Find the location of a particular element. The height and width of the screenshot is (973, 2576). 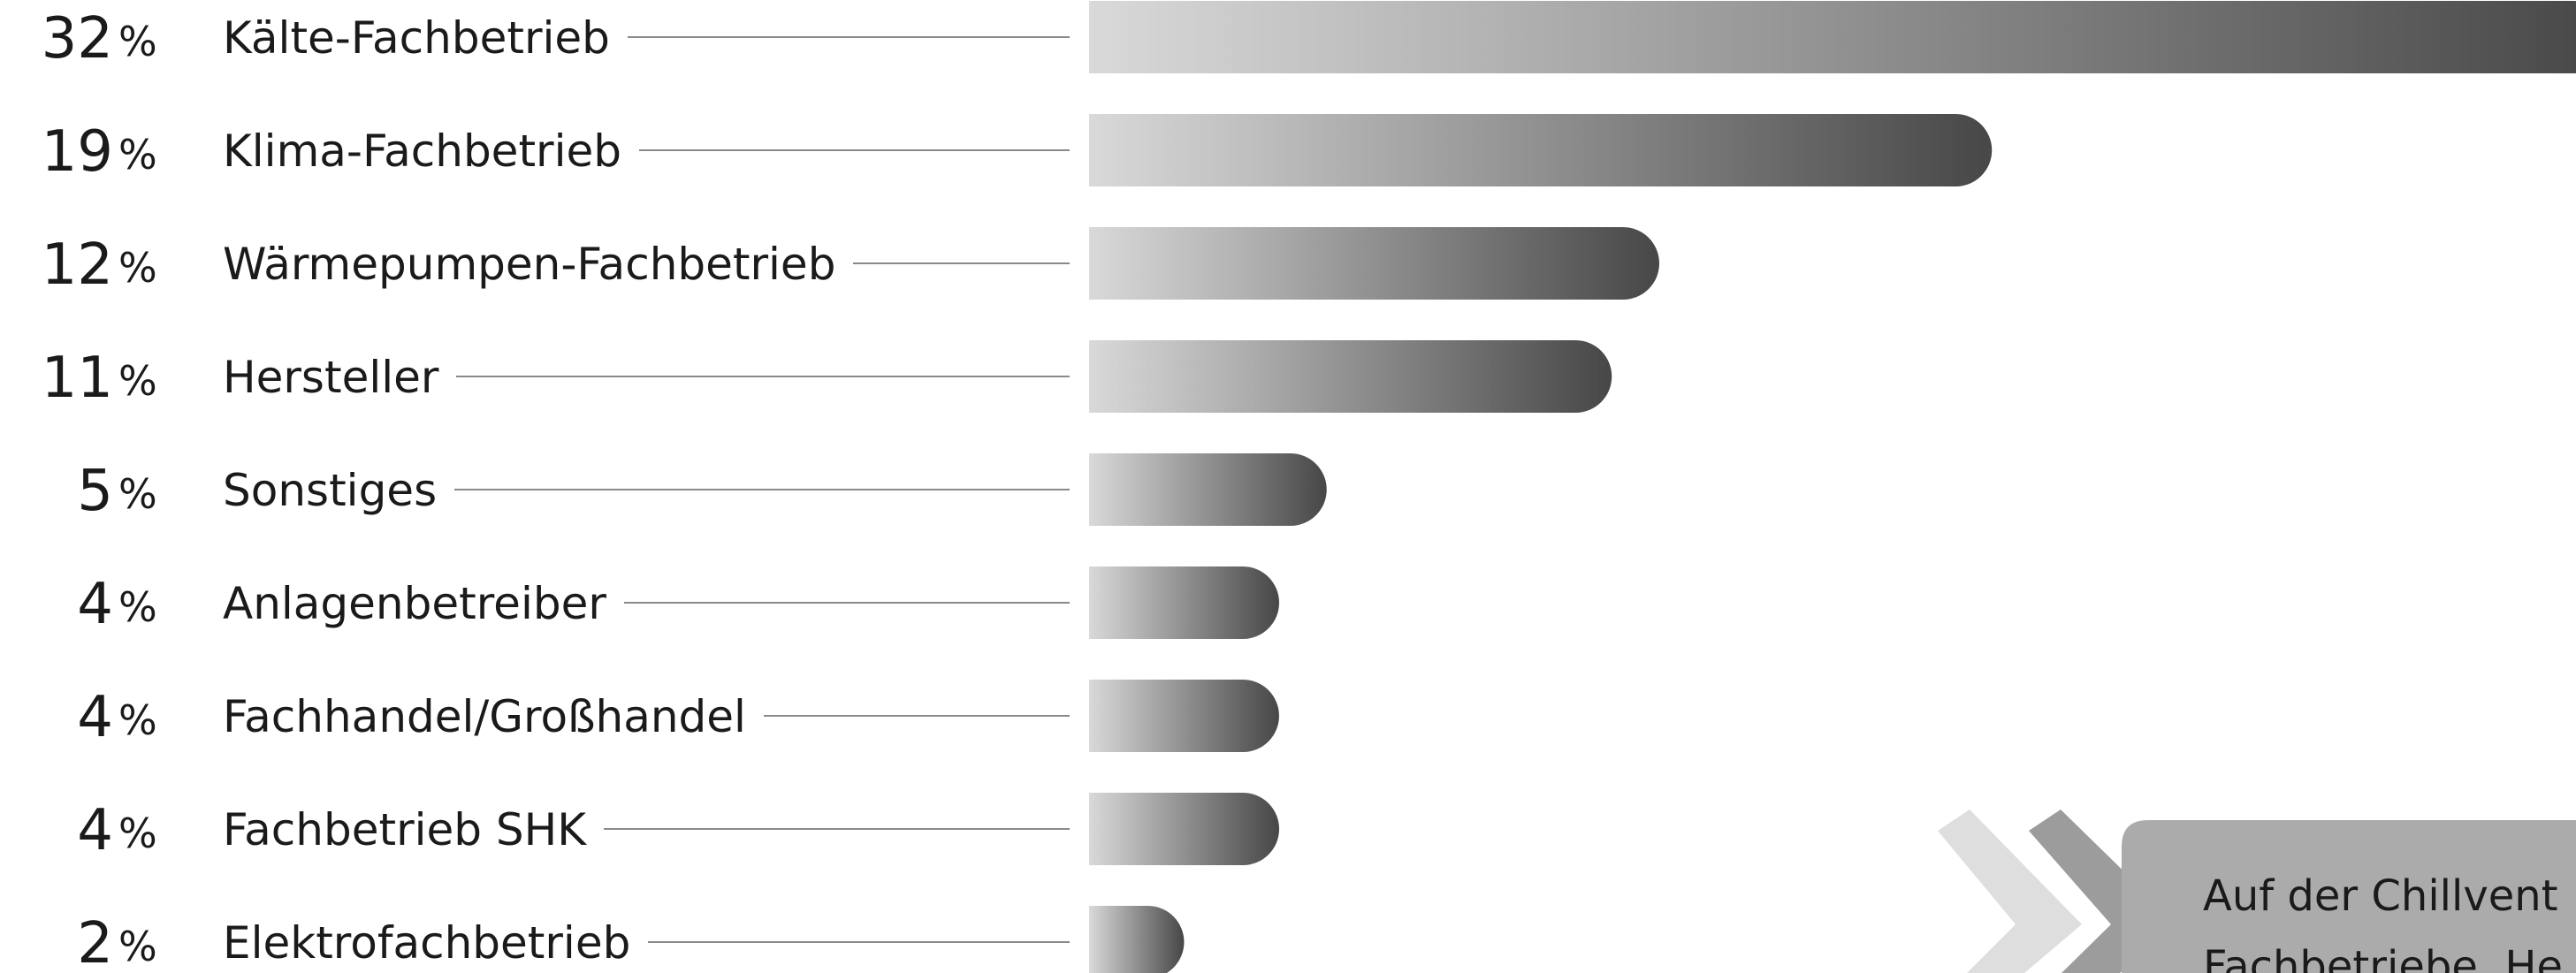

bar-row: 4% Fachbetrieb SHK is located at coordinates (678, 829).